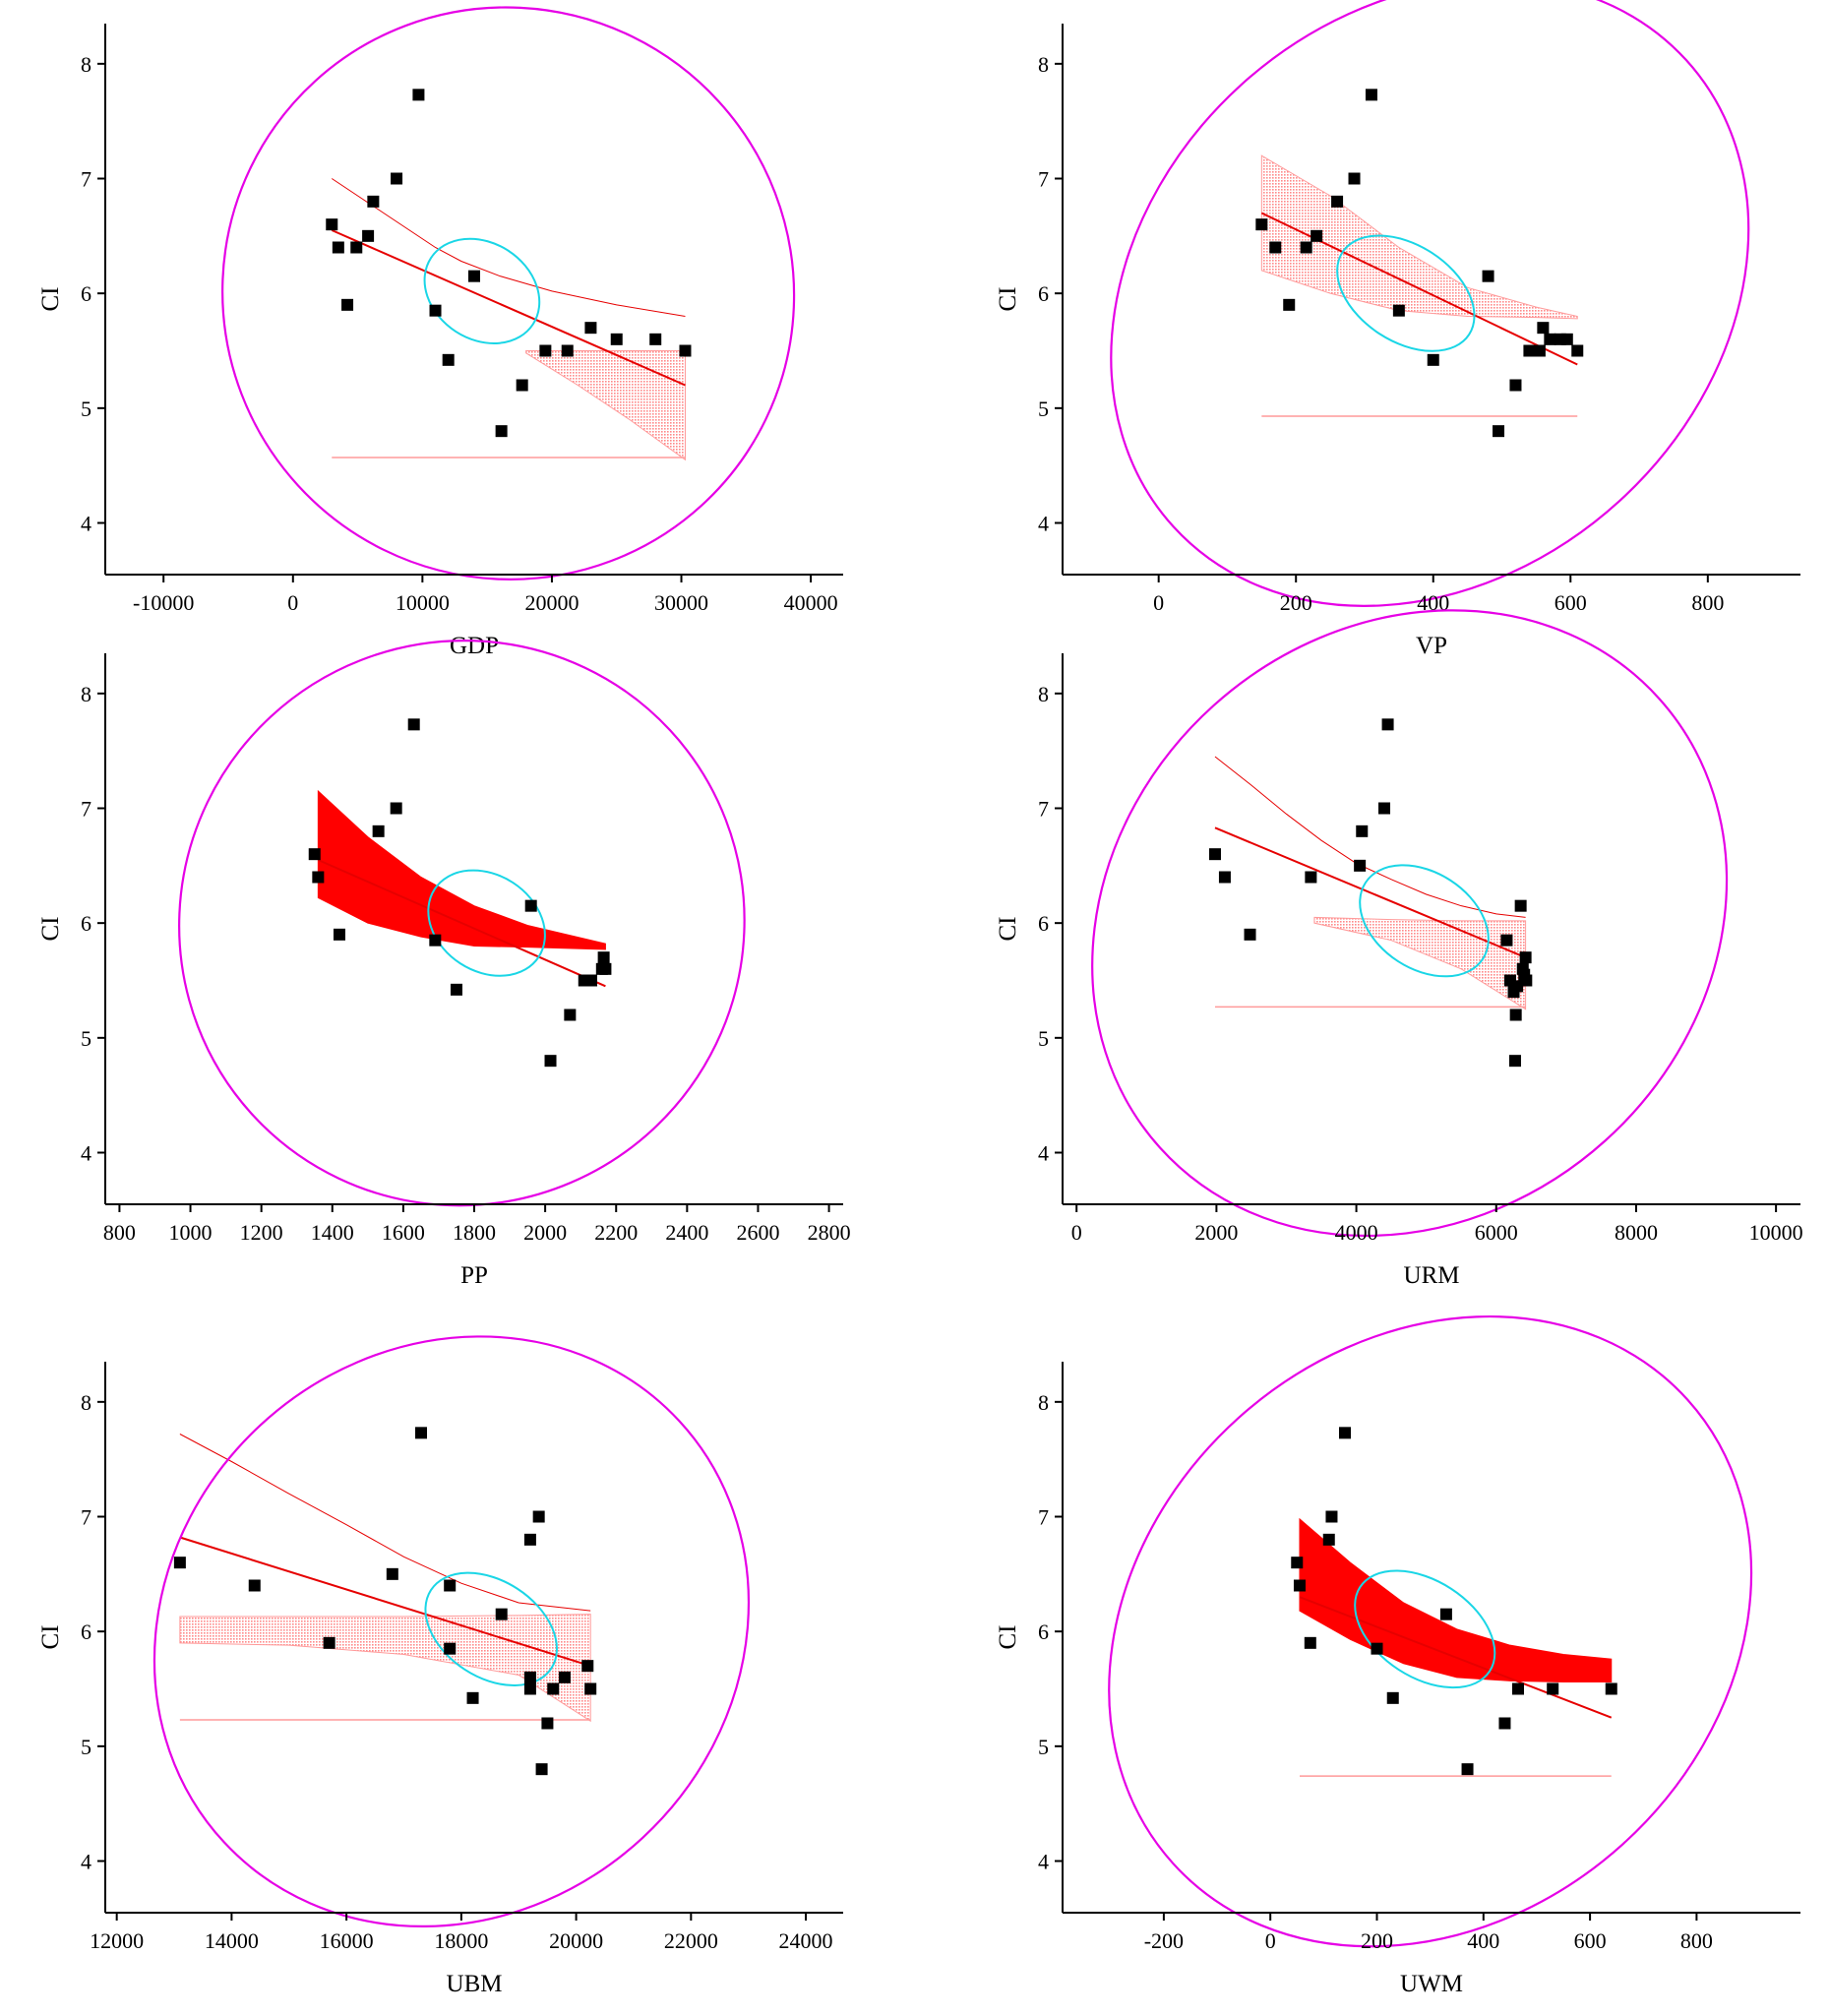  What do you see at coordinates (1043, 180) in the screenshot?
I see `y-tick-label: 7` at bounding box center [1043, 180].